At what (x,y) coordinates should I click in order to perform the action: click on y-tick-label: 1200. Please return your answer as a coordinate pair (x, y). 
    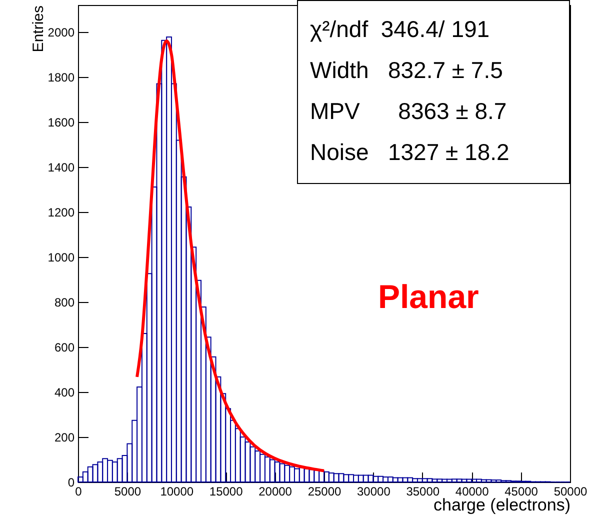
    Looking at the image, I should click on (61, 213).